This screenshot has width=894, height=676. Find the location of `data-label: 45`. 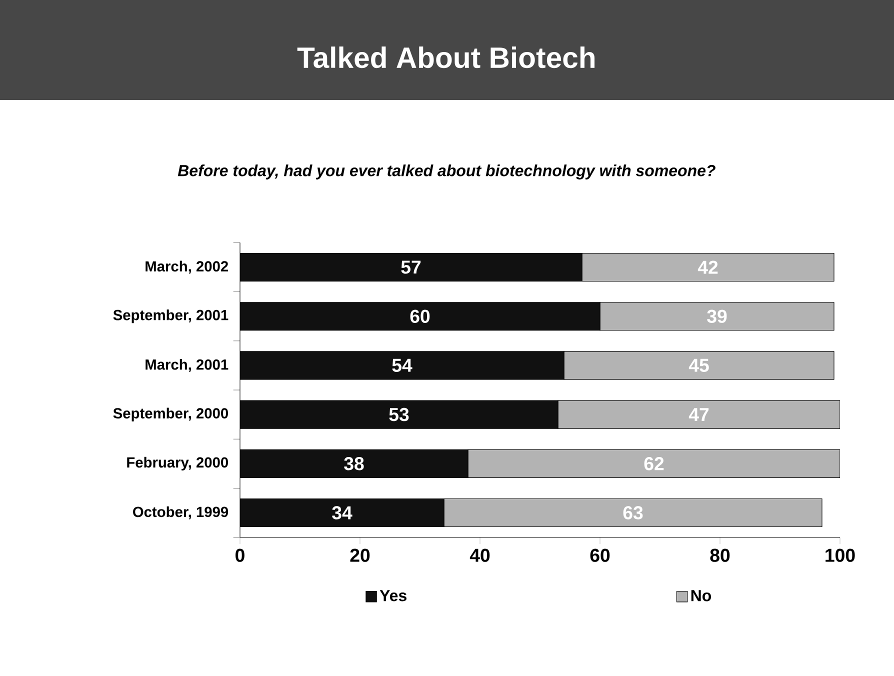

data-label: 45 is located at coordinates (698, 365).